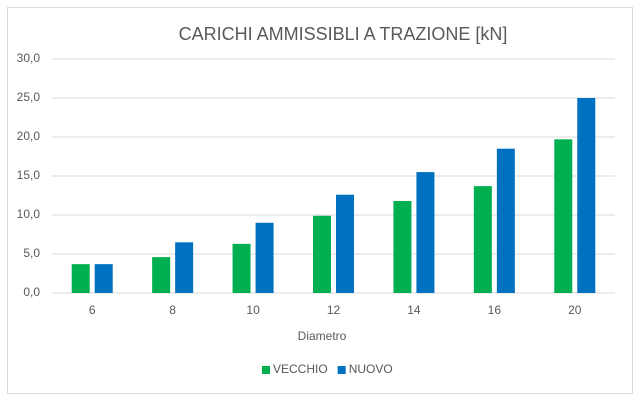 This screenshot has width=642, height=407. Describe the element at coordinates (29, 214) in the screenshot. I see `y-tick-label: 10,0` at that location.